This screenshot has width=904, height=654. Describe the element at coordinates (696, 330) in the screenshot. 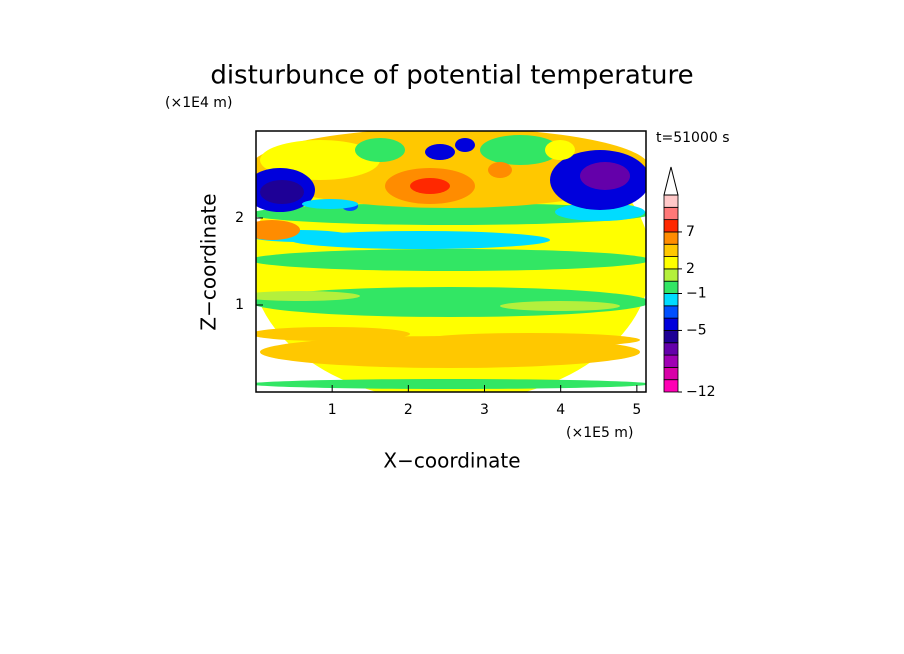

I see `colorbar-label: −5` at that location.